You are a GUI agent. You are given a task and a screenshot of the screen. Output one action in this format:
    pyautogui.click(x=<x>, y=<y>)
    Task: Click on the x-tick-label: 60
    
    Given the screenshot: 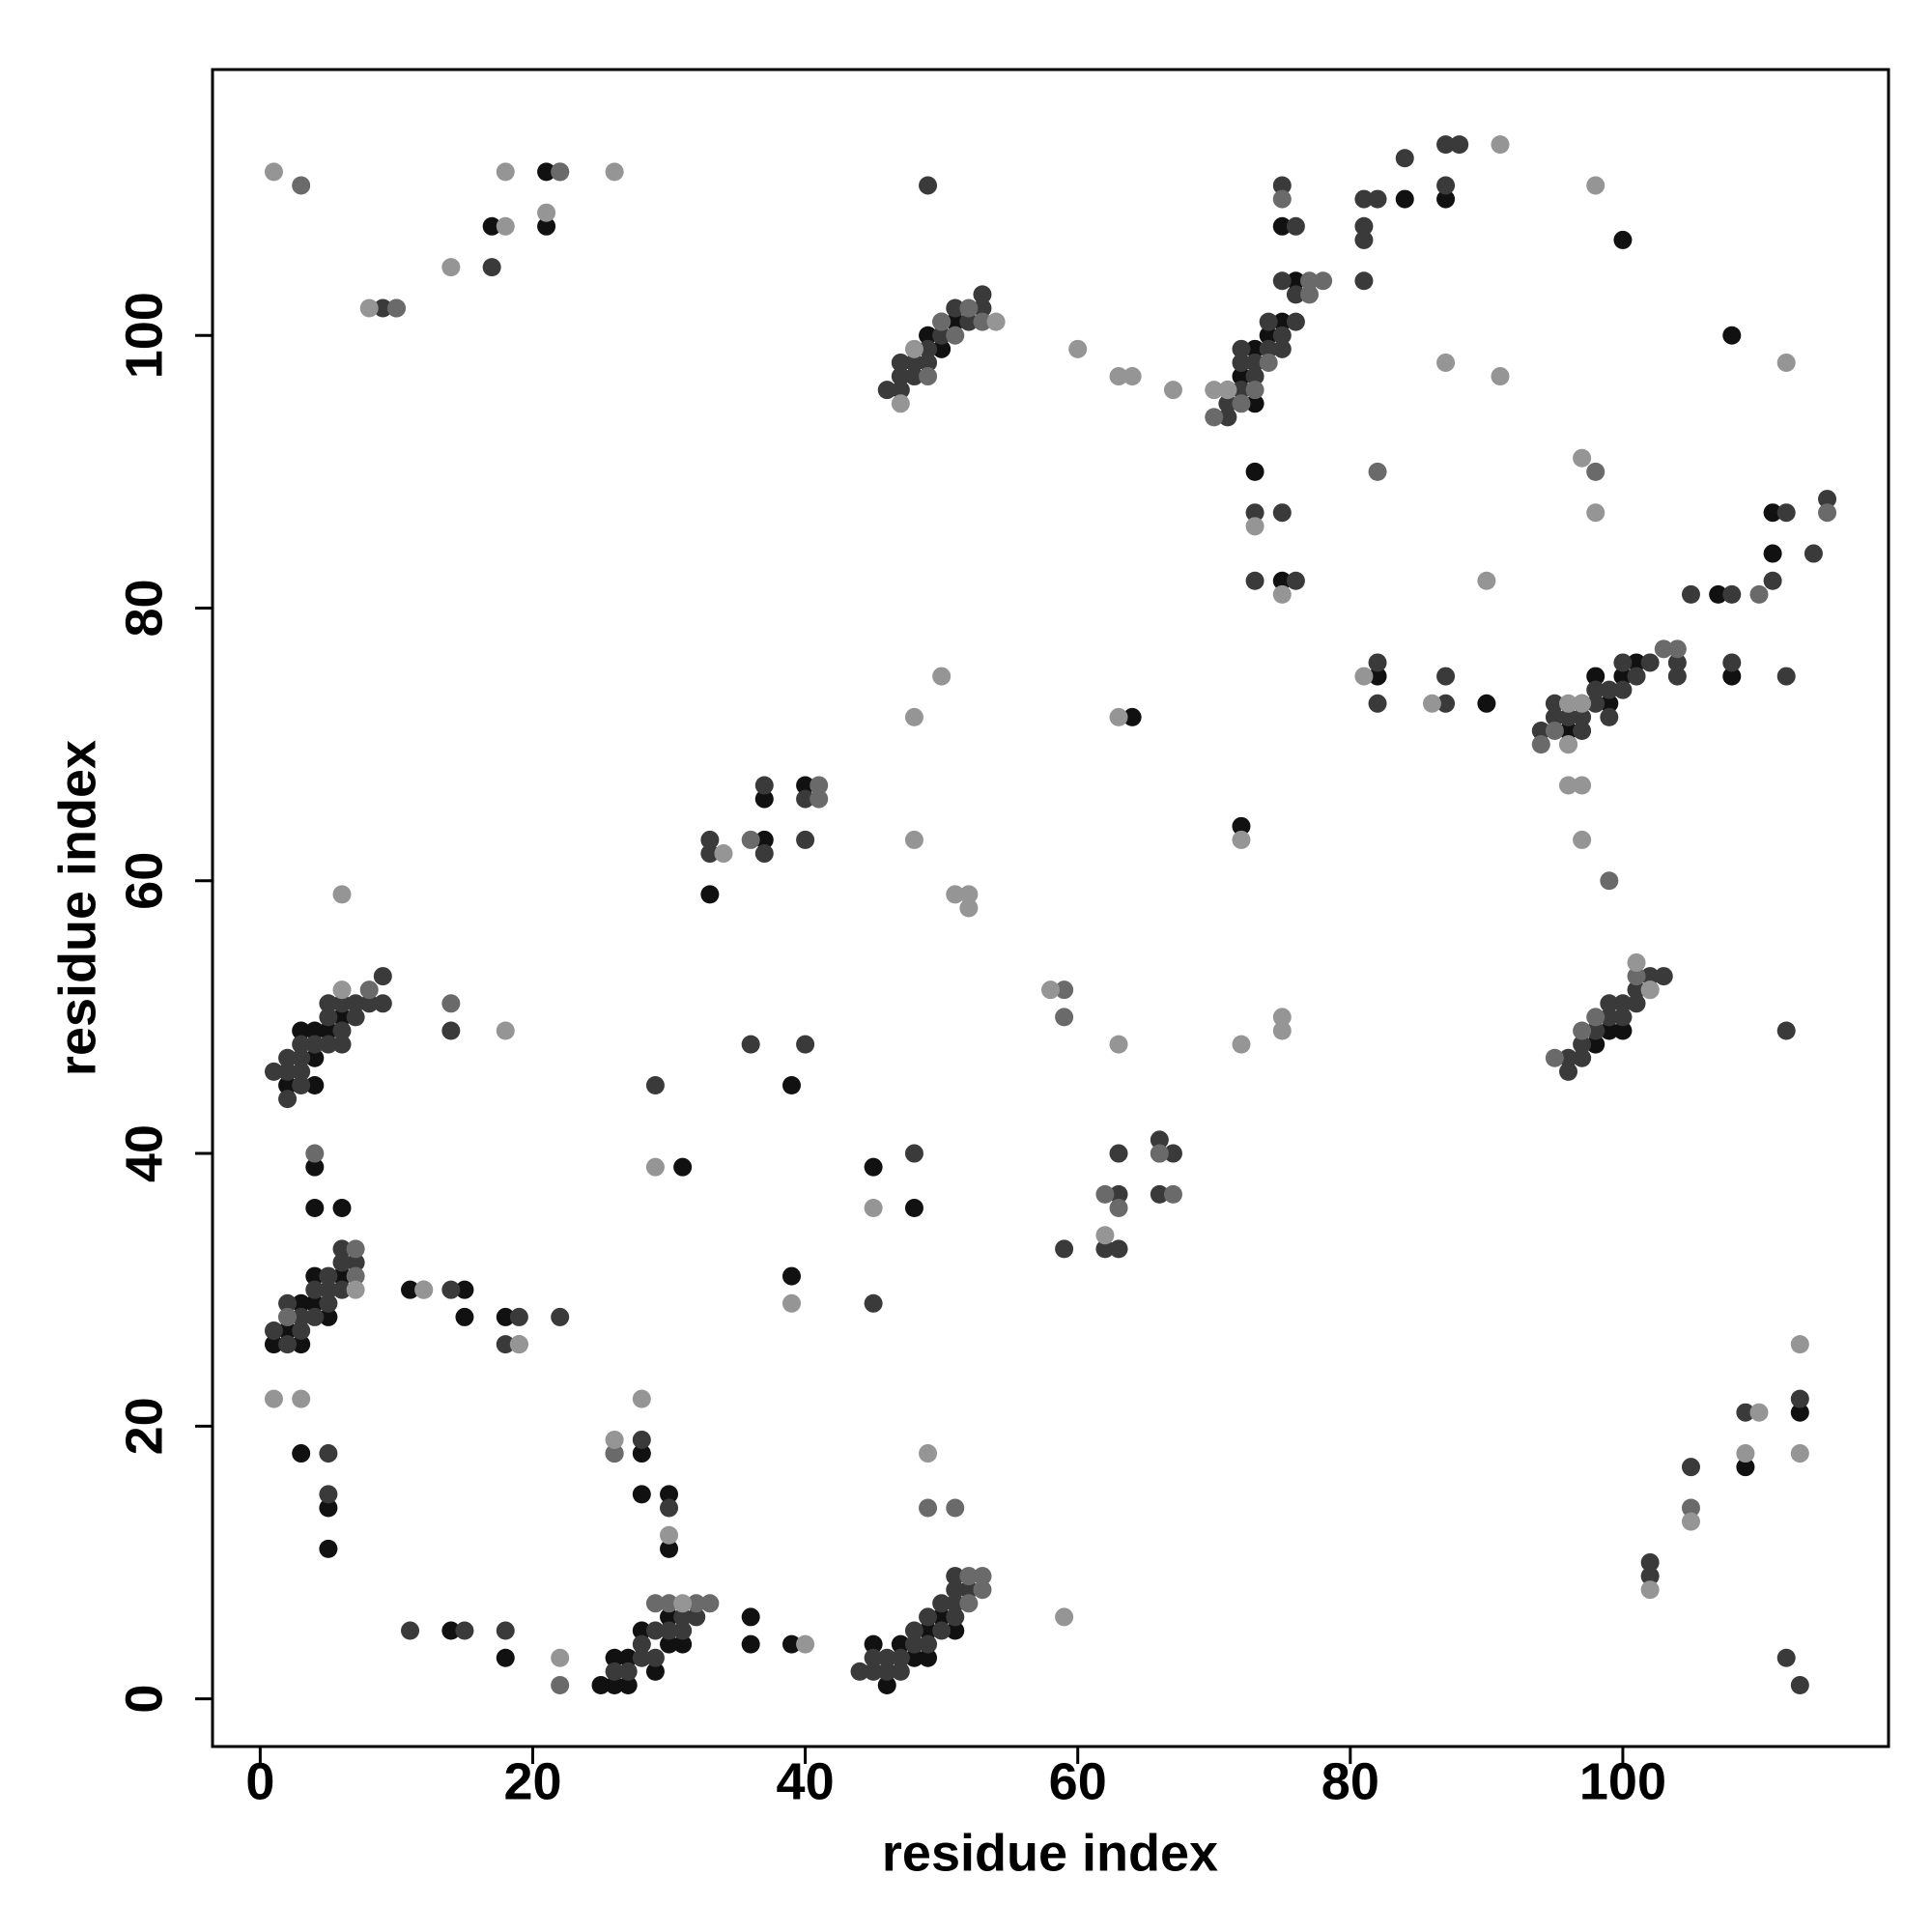 What is the action you would take?
    pyautogui.click(x=1078, y=1781)
    